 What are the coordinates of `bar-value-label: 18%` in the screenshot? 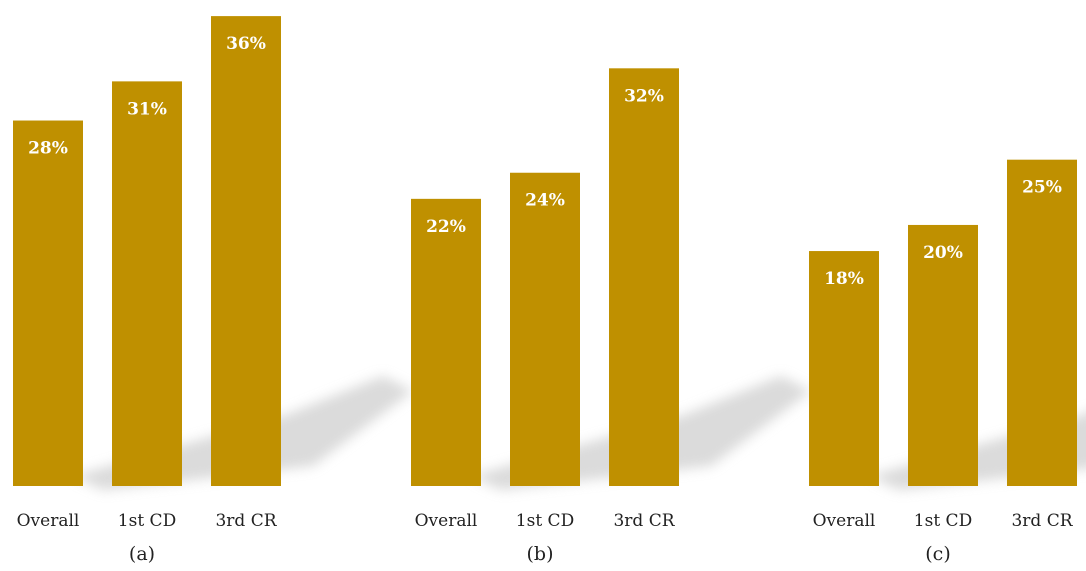 It's located at (844, 279).